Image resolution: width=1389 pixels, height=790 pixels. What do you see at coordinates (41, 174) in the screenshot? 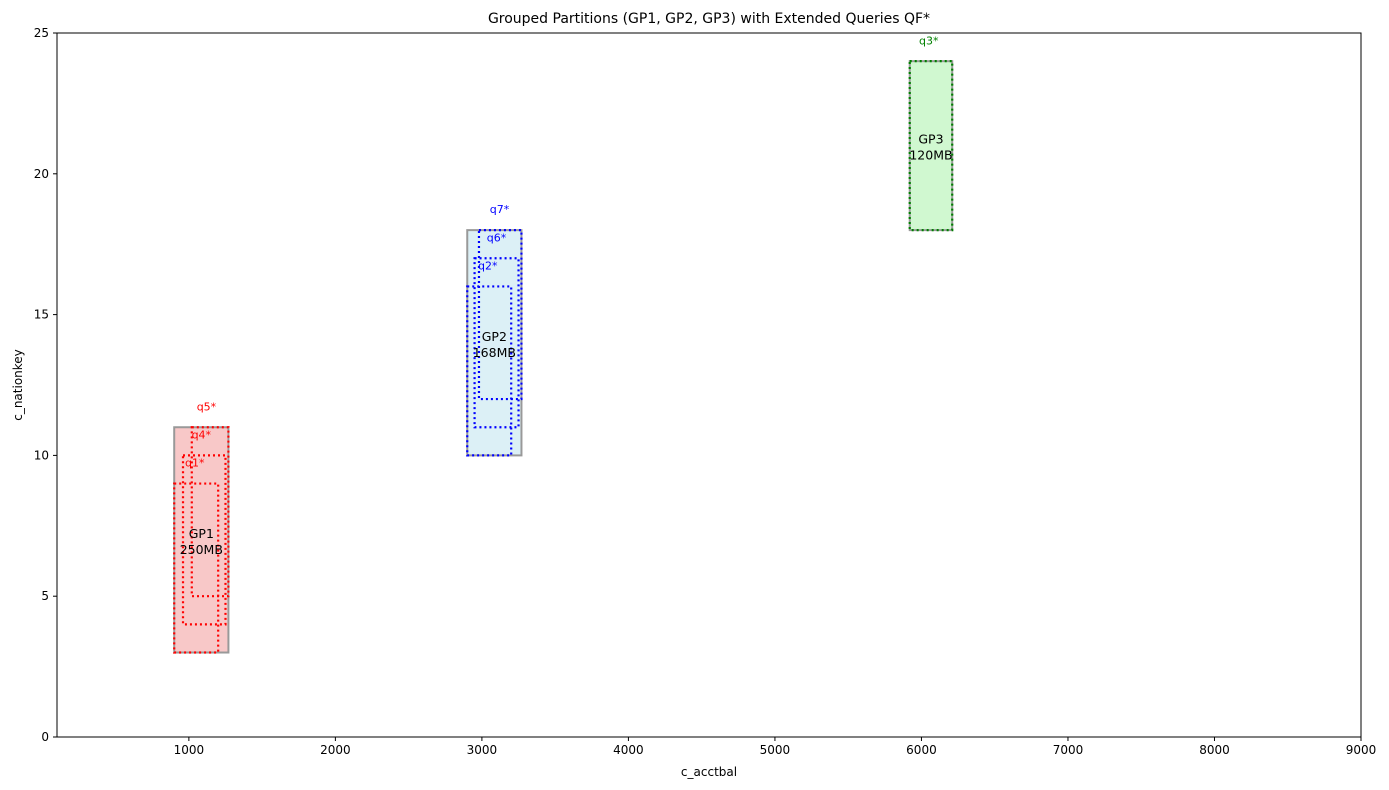
I see `y-tick-label: 20` at bounding box center [41, 174].